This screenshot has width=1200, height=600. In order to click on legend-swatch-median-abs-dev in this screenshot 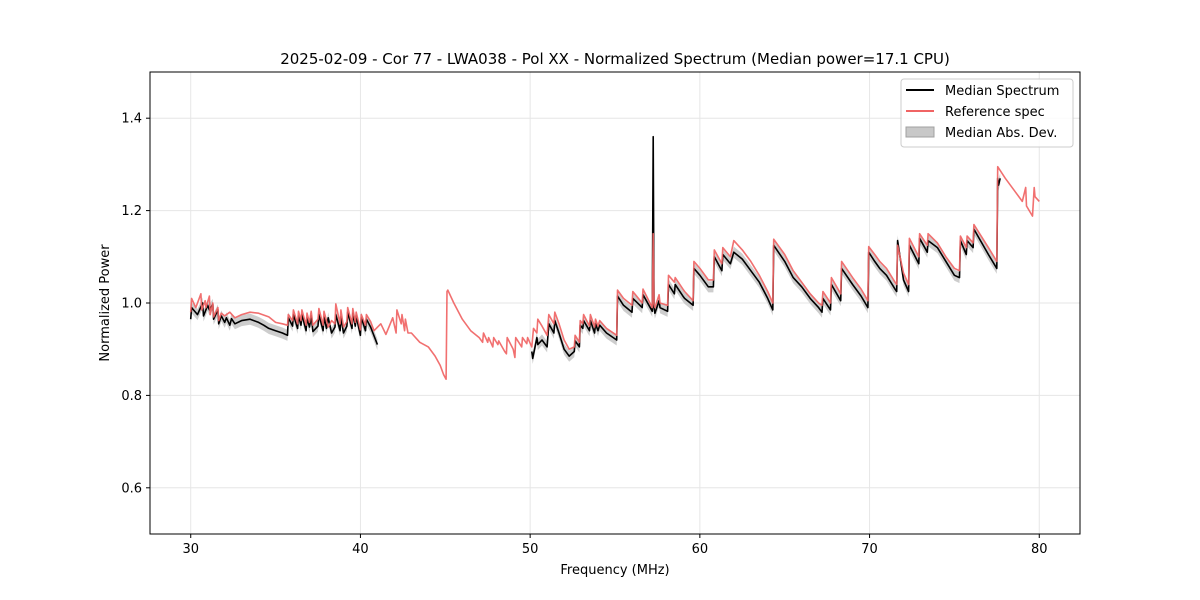, I will do `click(920, 132)`.